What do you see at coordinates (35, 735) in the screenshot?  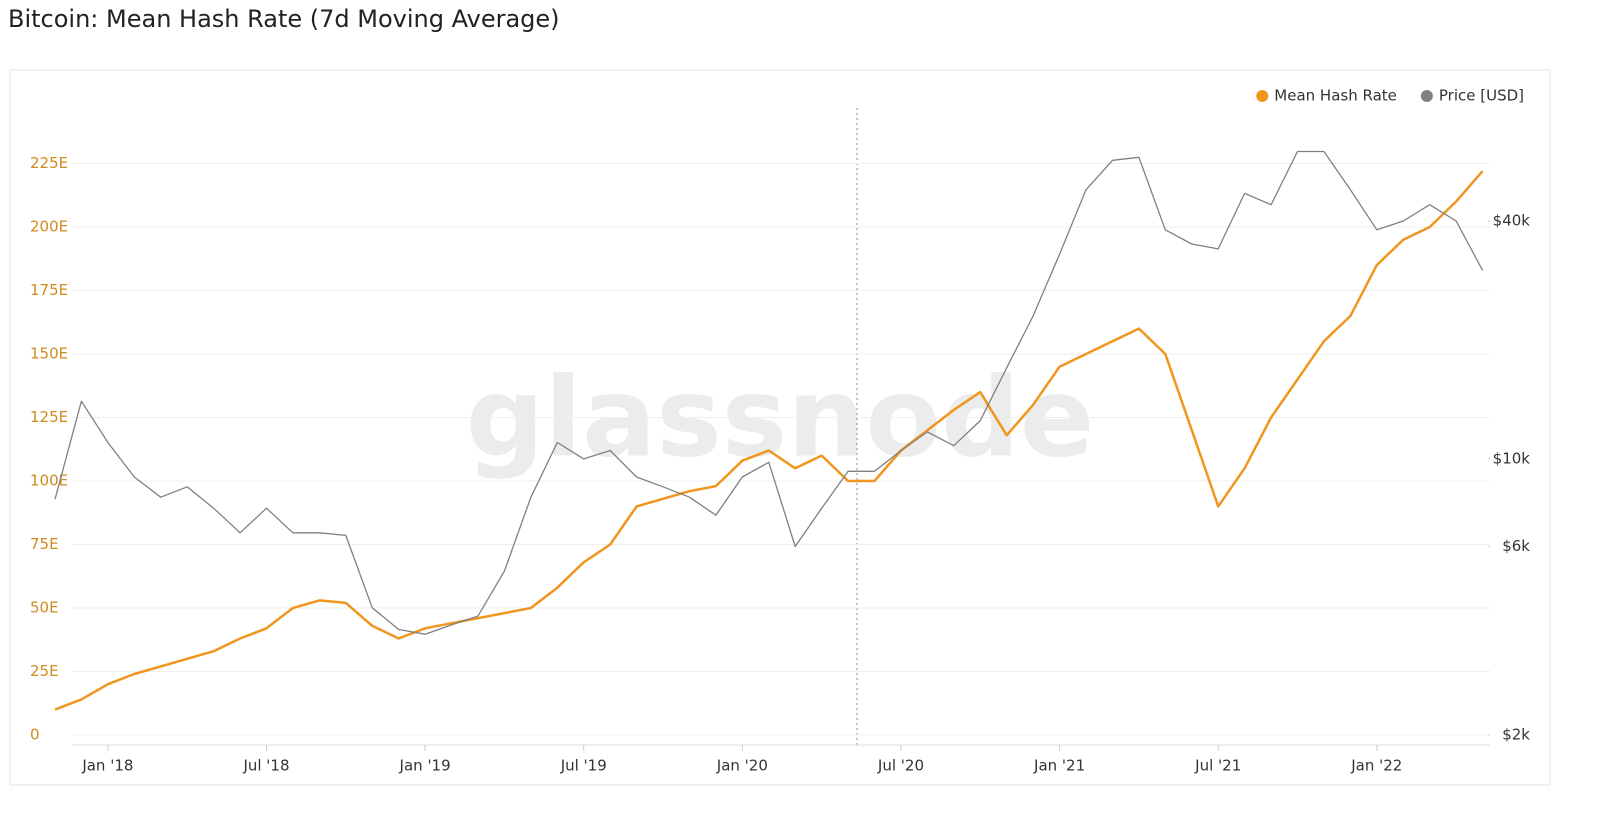 I see `y-tick-label: 0` at bounding box center [35, 735].